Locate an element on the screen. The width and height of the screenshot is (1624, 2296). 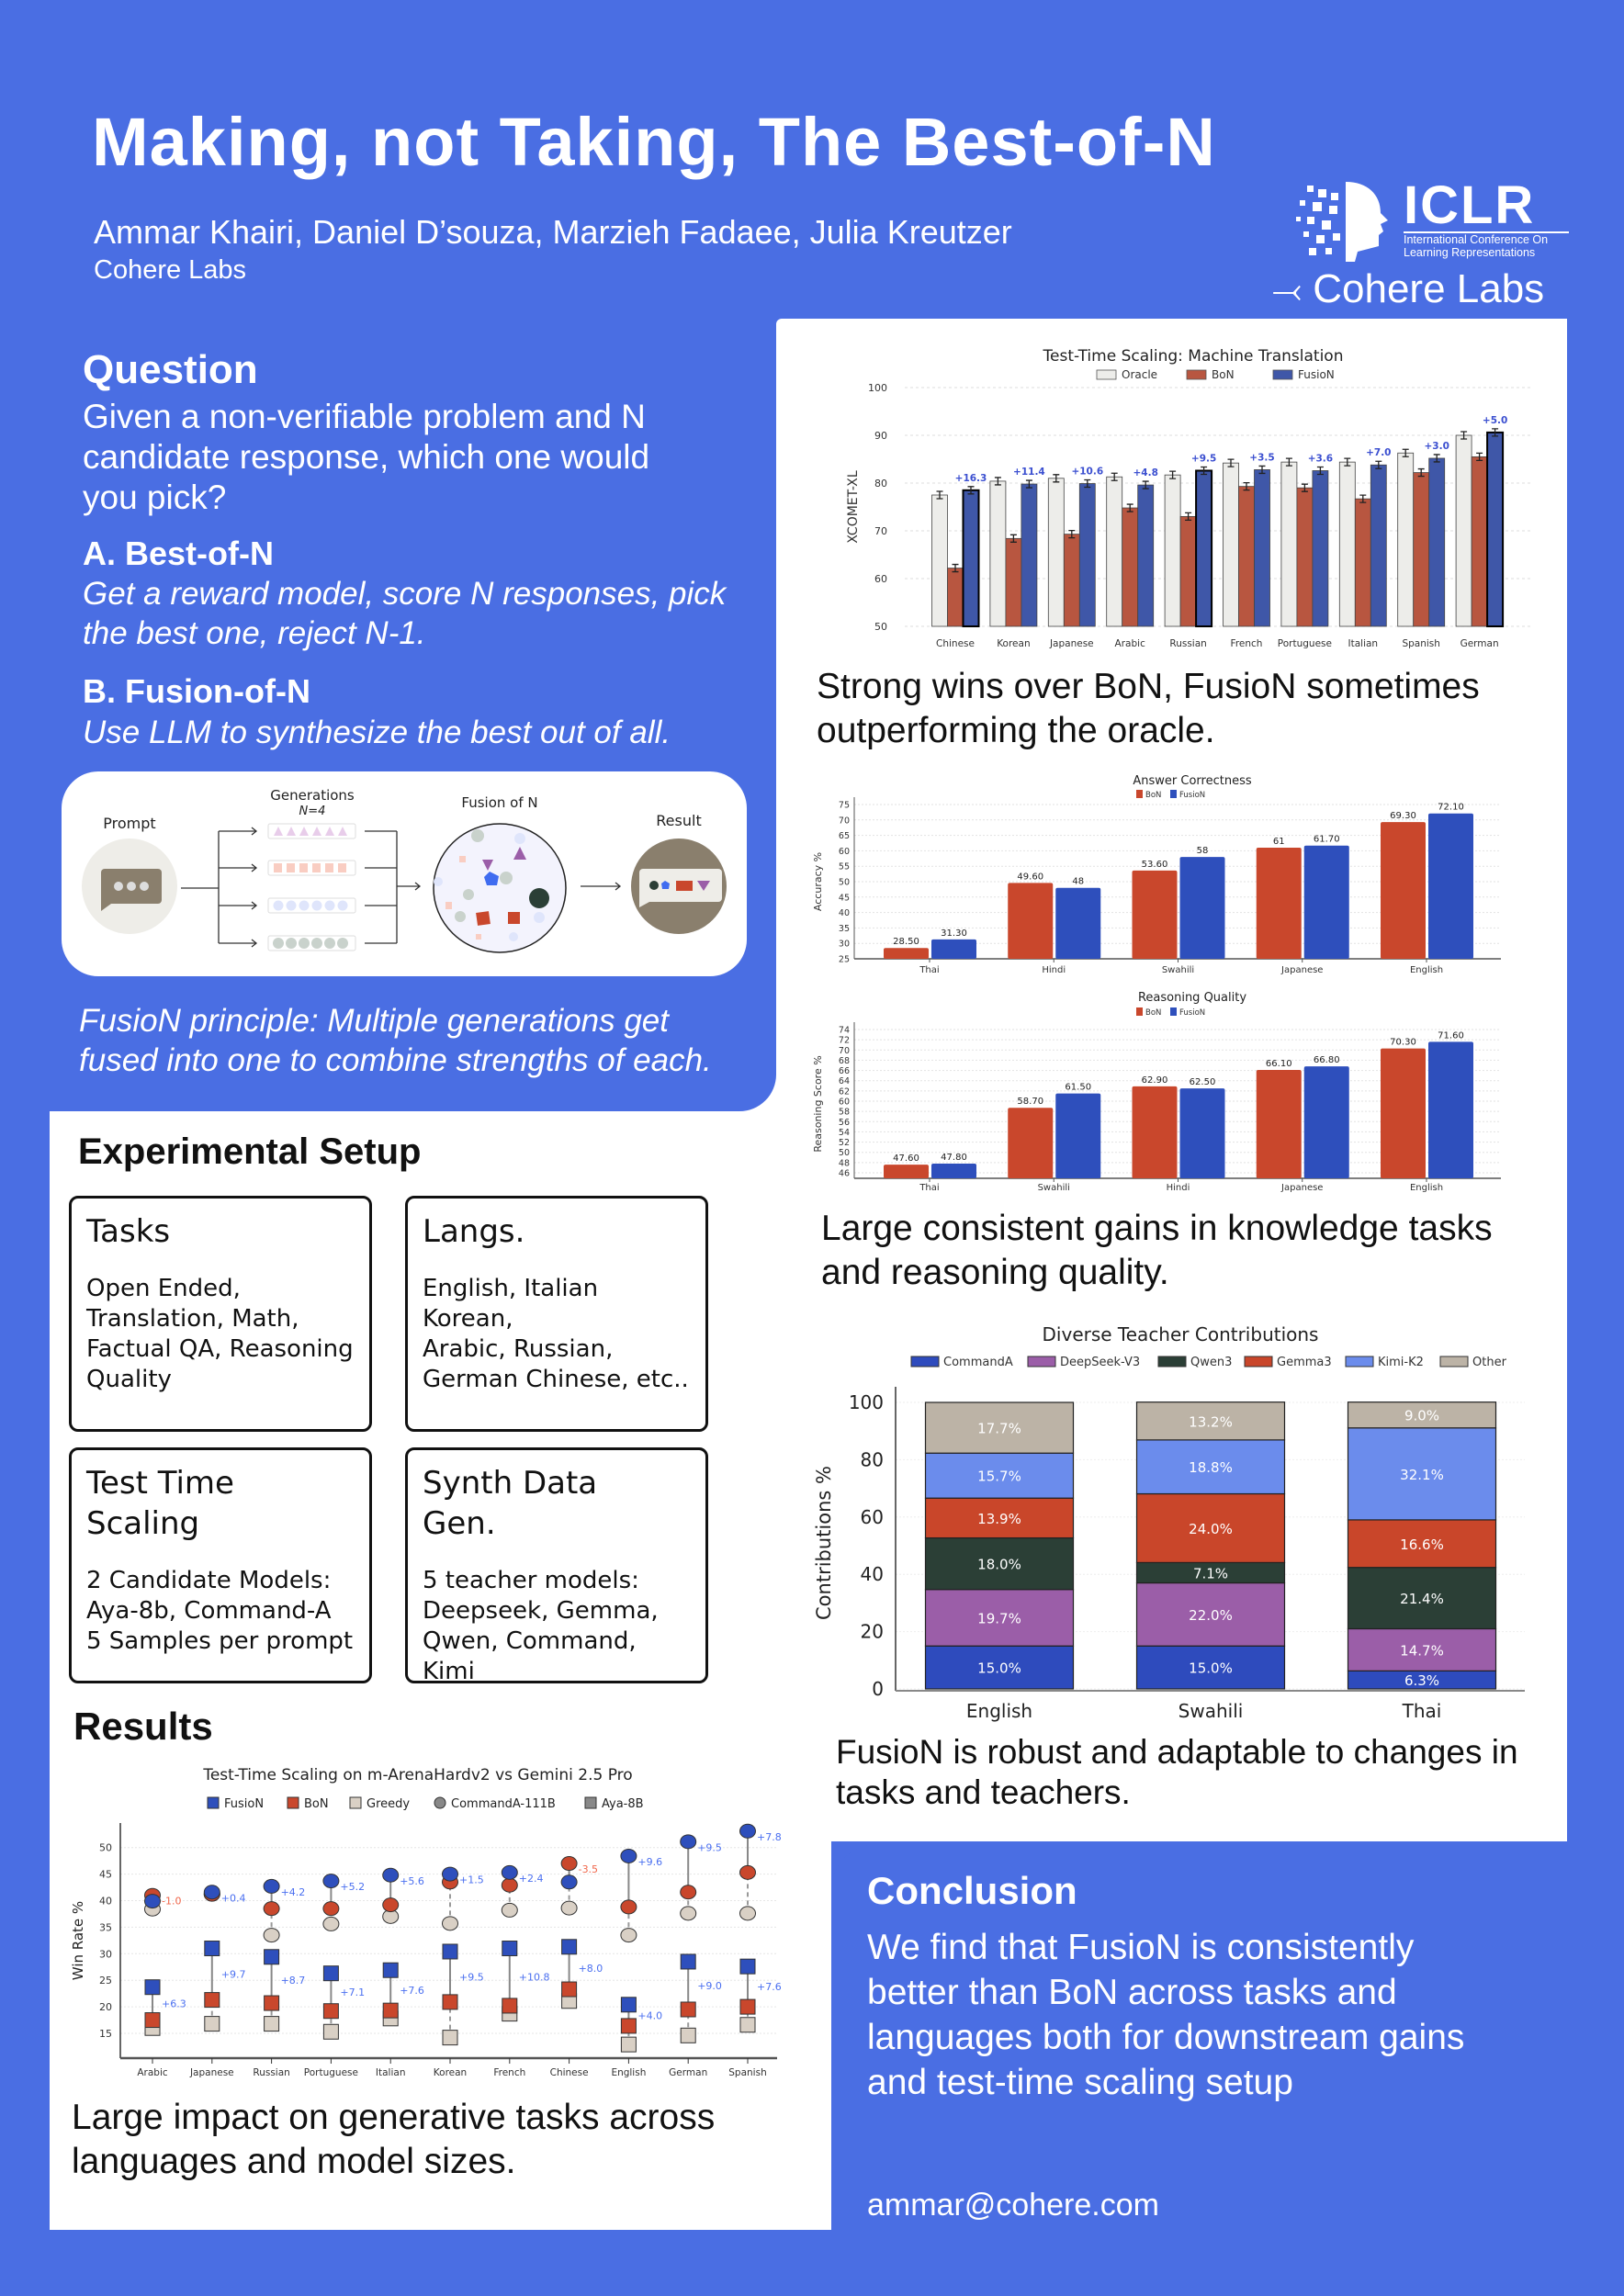
fusion-circle is located at coordinates (500, 888).